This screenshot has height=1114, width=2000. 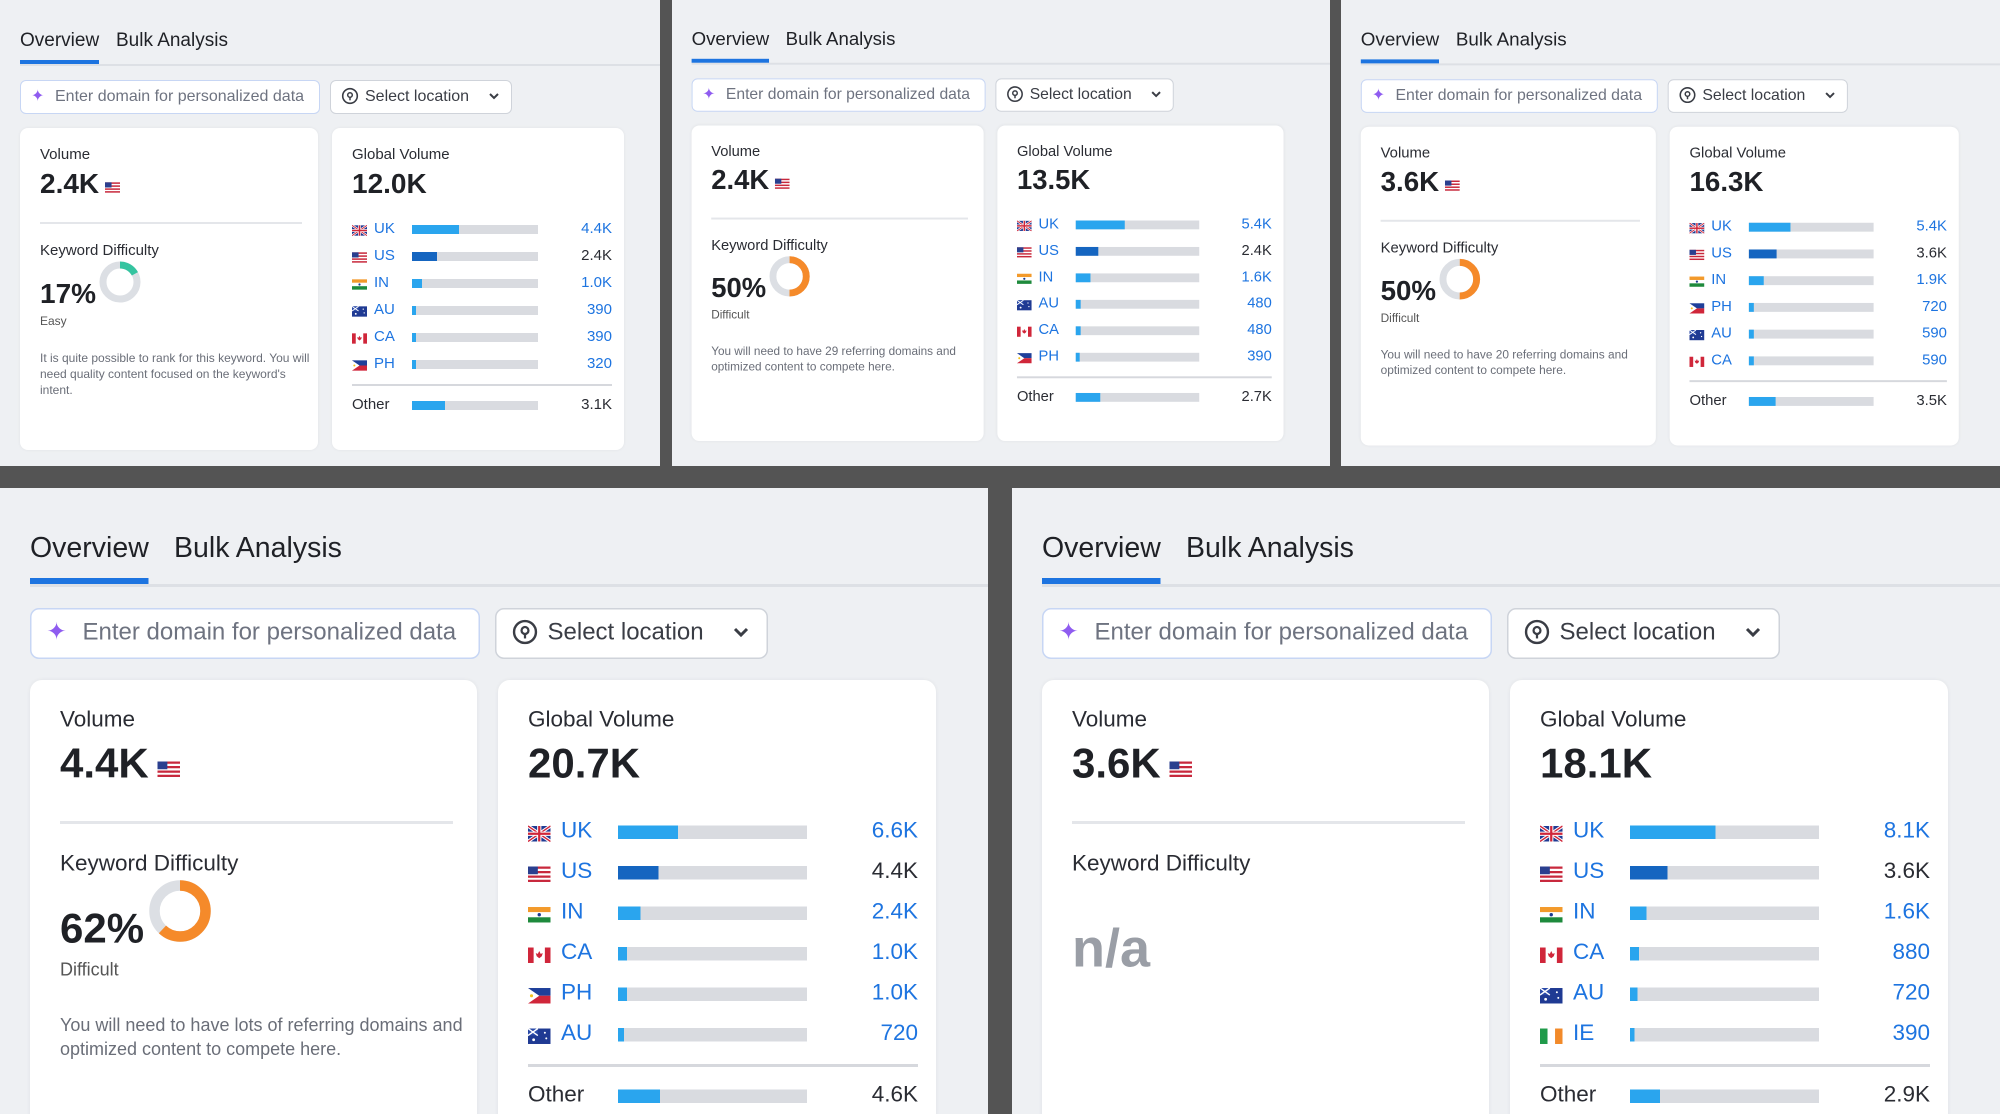 I want to click on country-row-ca: CA 880, so click(x=1735, y=953).